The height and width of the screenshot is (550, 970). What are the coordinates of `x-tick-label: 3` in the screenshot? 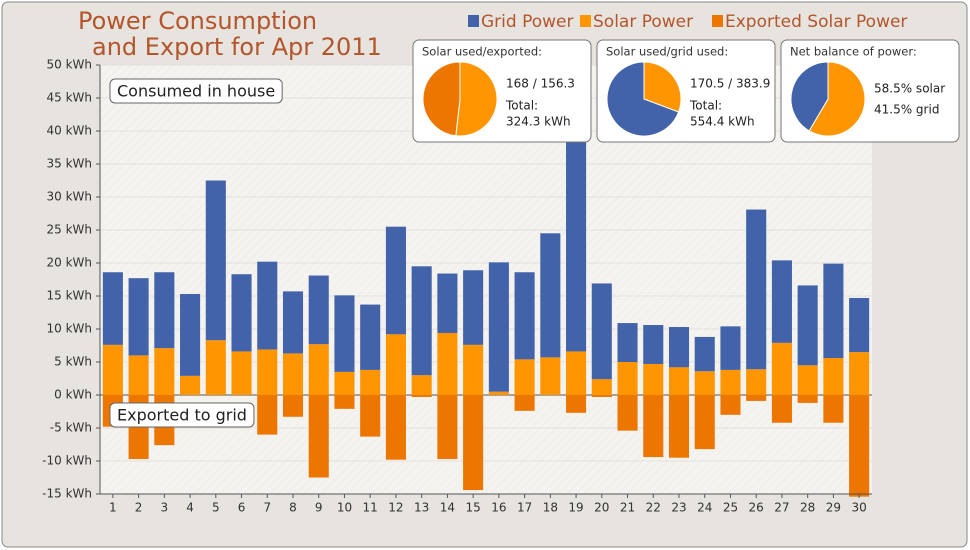 It's located at (165, 508).